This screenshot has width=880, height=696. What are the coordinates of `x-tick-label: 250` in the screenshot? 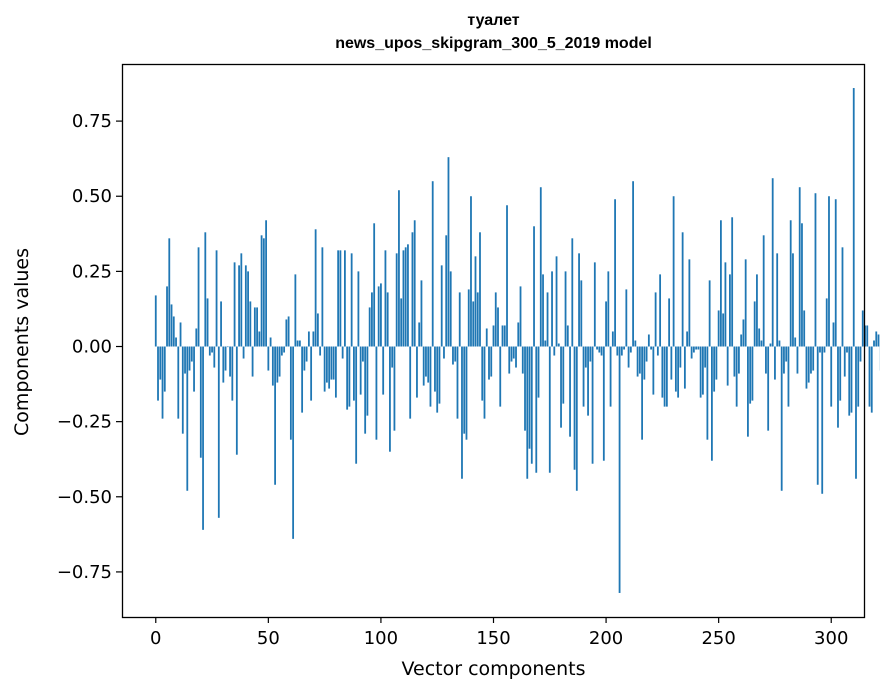 It's located at (718, 638).